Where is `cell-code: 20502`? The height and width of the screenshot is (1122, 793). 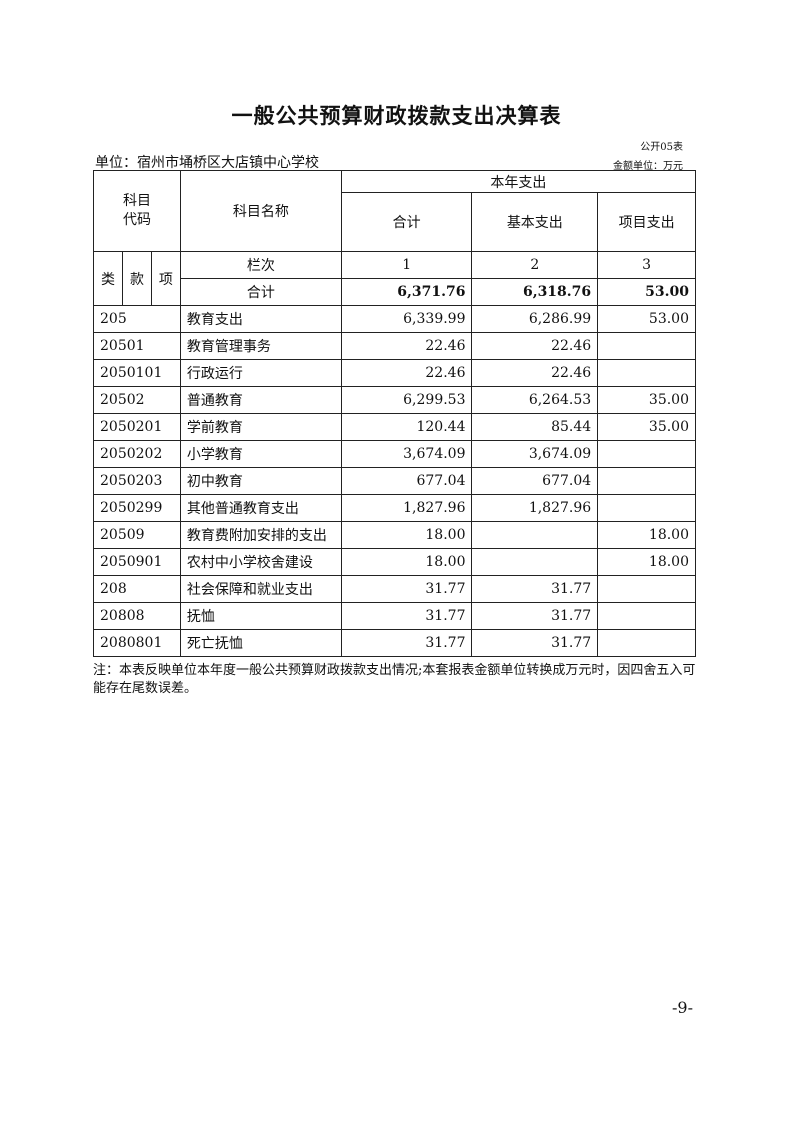
cell-code: 20502 is located at coordinates (137, 400).